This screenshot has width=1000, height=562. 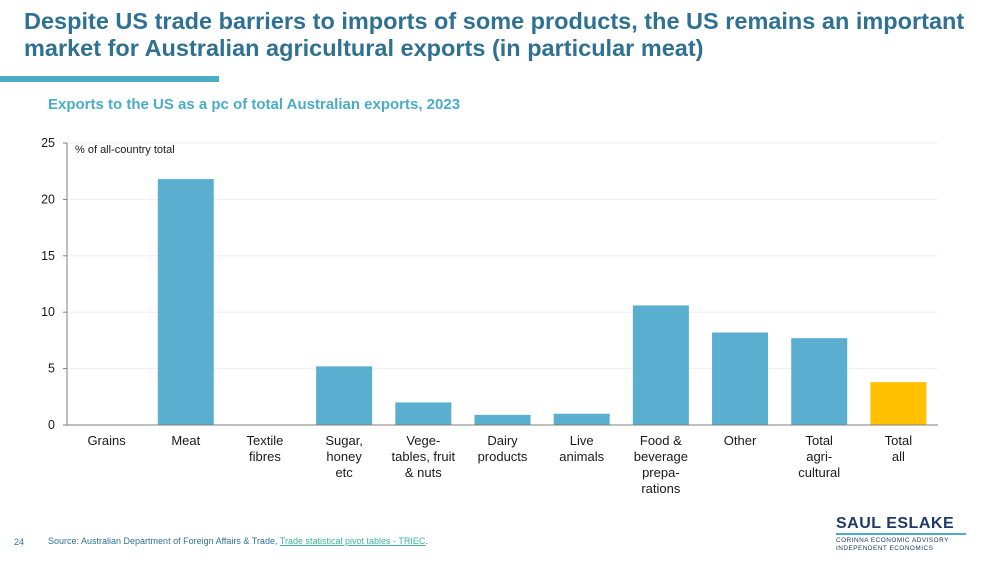 I want to click on brand-rule, so click(x=901, y=534).